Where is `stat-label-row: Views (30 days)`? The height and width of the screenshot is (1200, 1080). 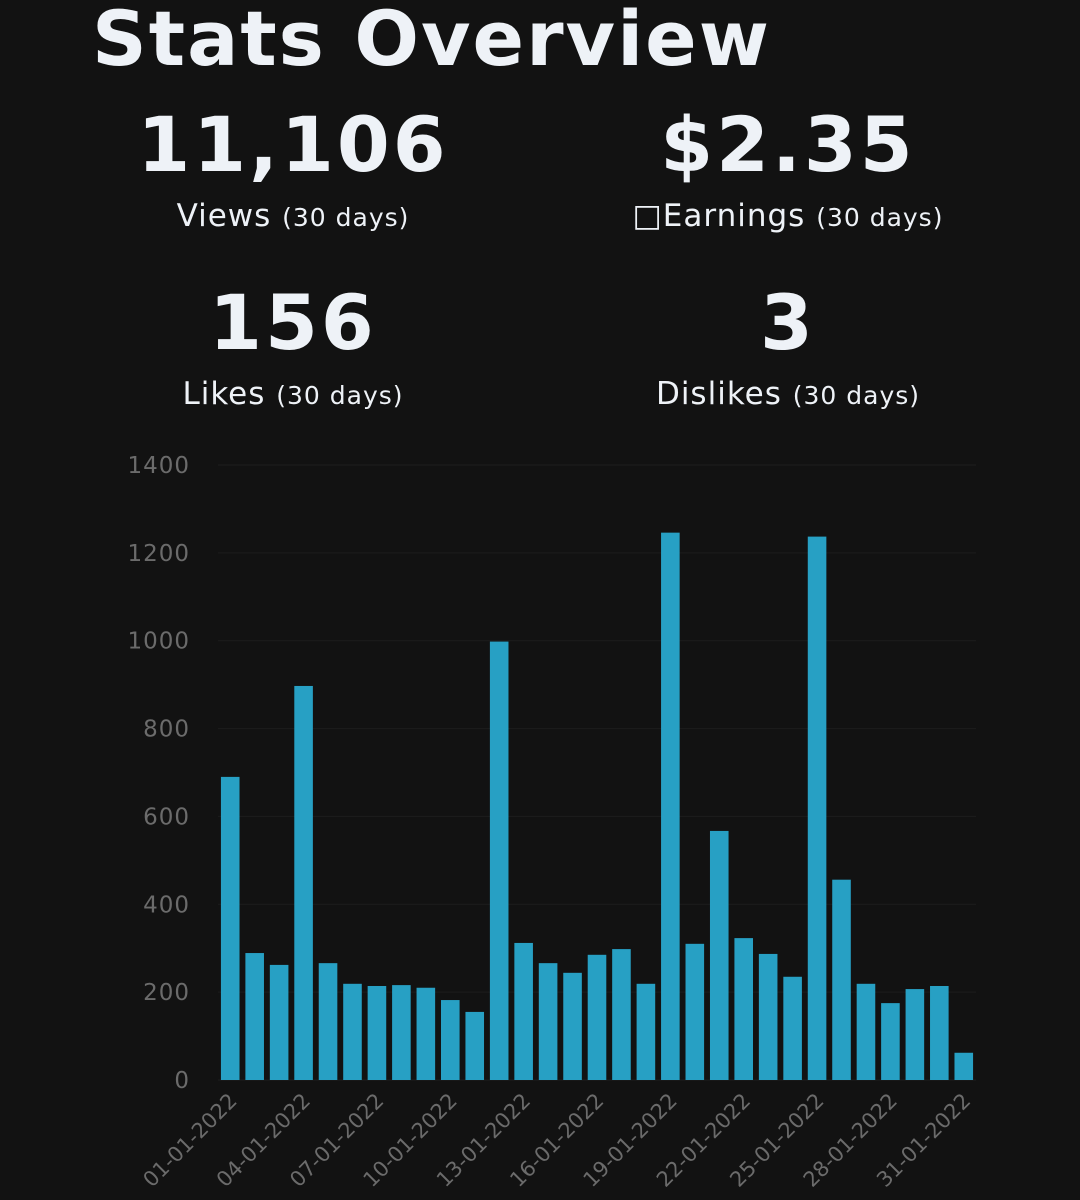
stat-label-row: Views (30 days) is located at coordinates (293, 216).